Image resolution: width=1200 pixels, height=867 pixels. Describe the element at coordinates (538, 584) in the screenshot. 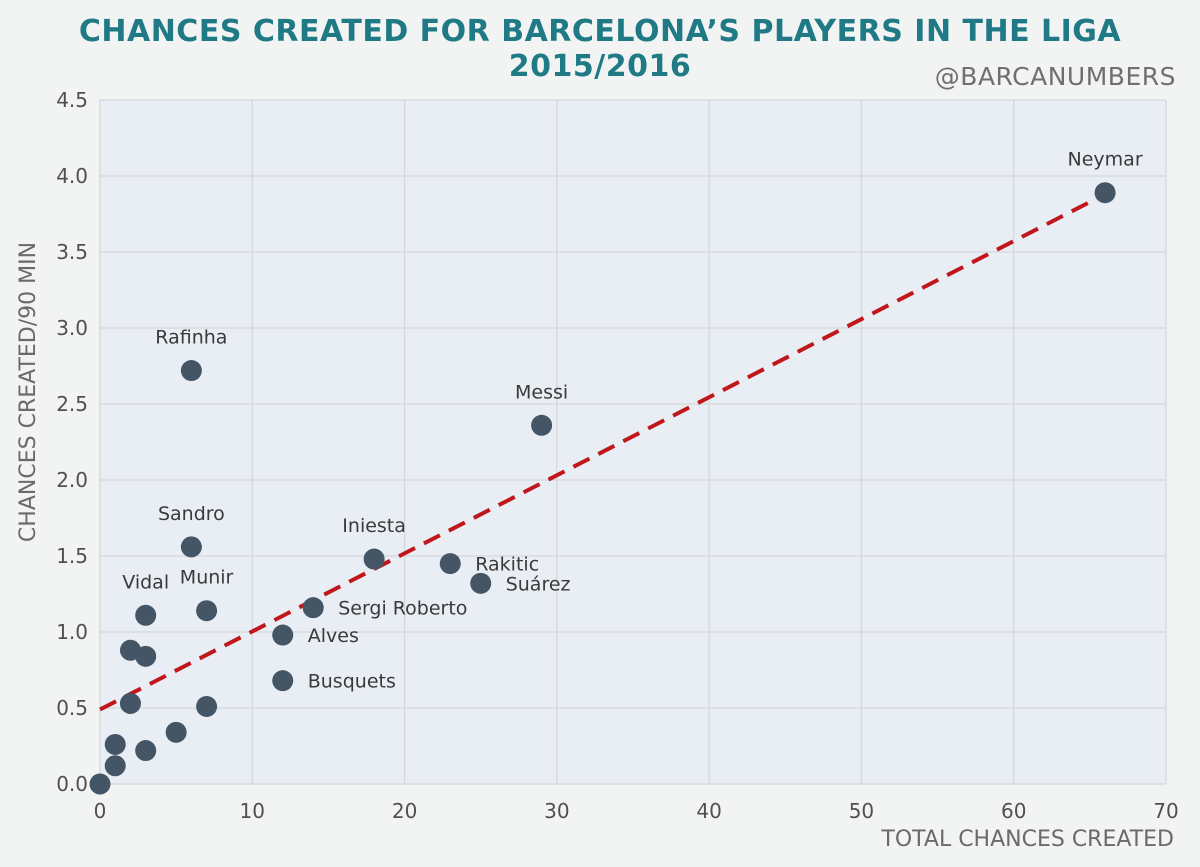

I see `point-label: Suárez` at that location.